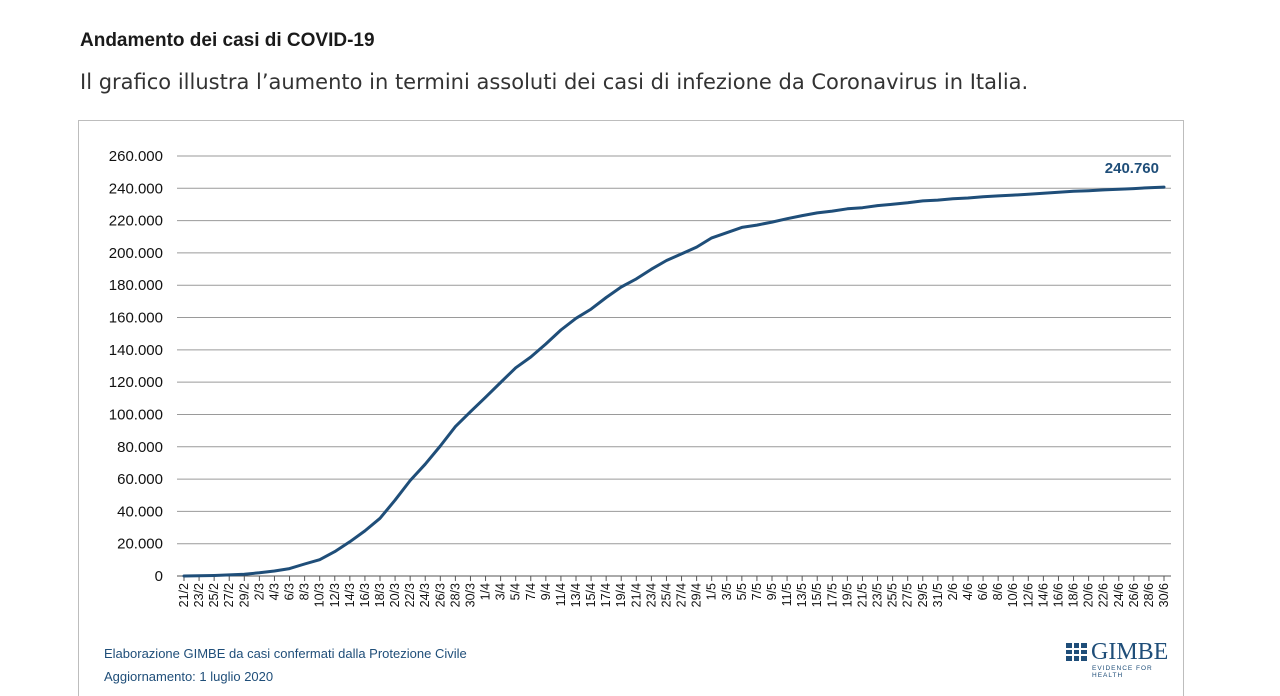 This screenshot has height=696, width=1280. Describe the element at coordinates (832, 595) in the screenshot. I see `x-tick-label: 17/5` at that location.